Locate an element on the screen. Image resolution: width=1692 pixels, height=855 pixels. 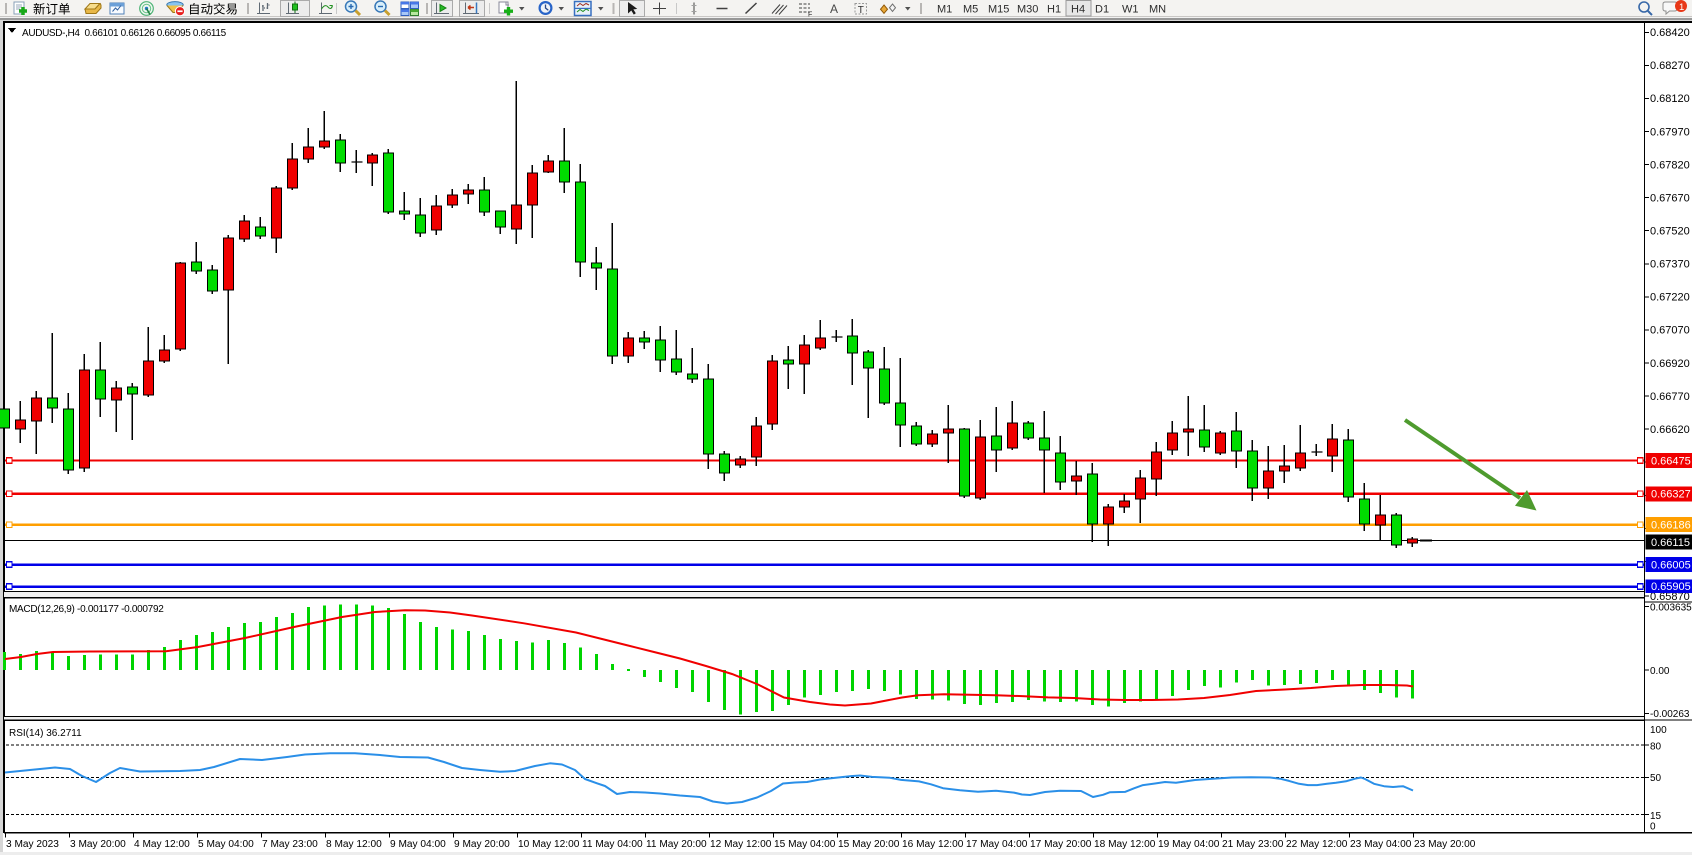
svg-text: 0.67520 is located at coordinates (1670, 232).